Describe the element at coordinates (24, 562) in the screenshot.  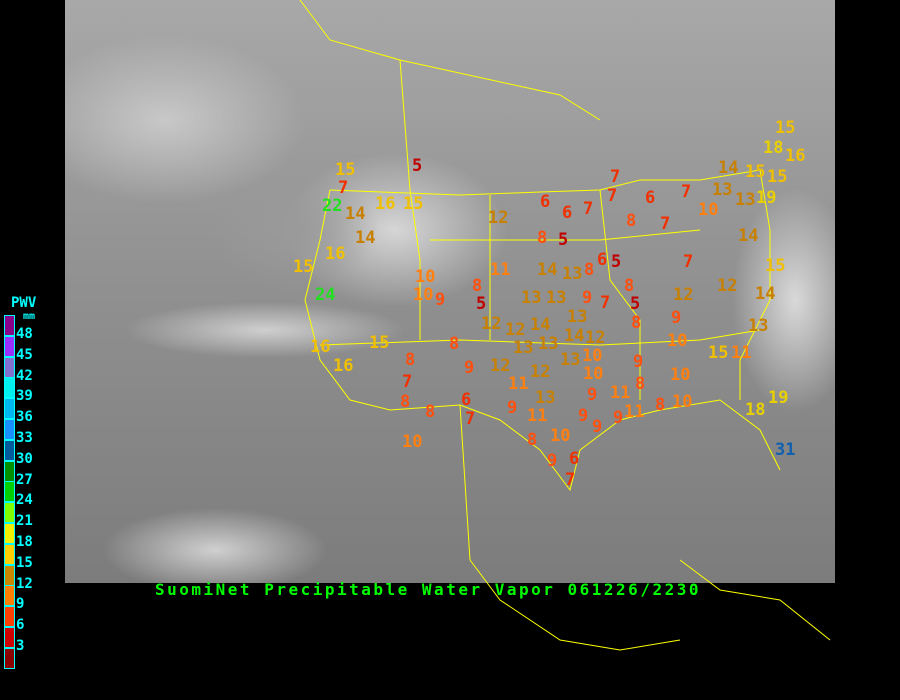
I see `legend-label: 15` at that location.